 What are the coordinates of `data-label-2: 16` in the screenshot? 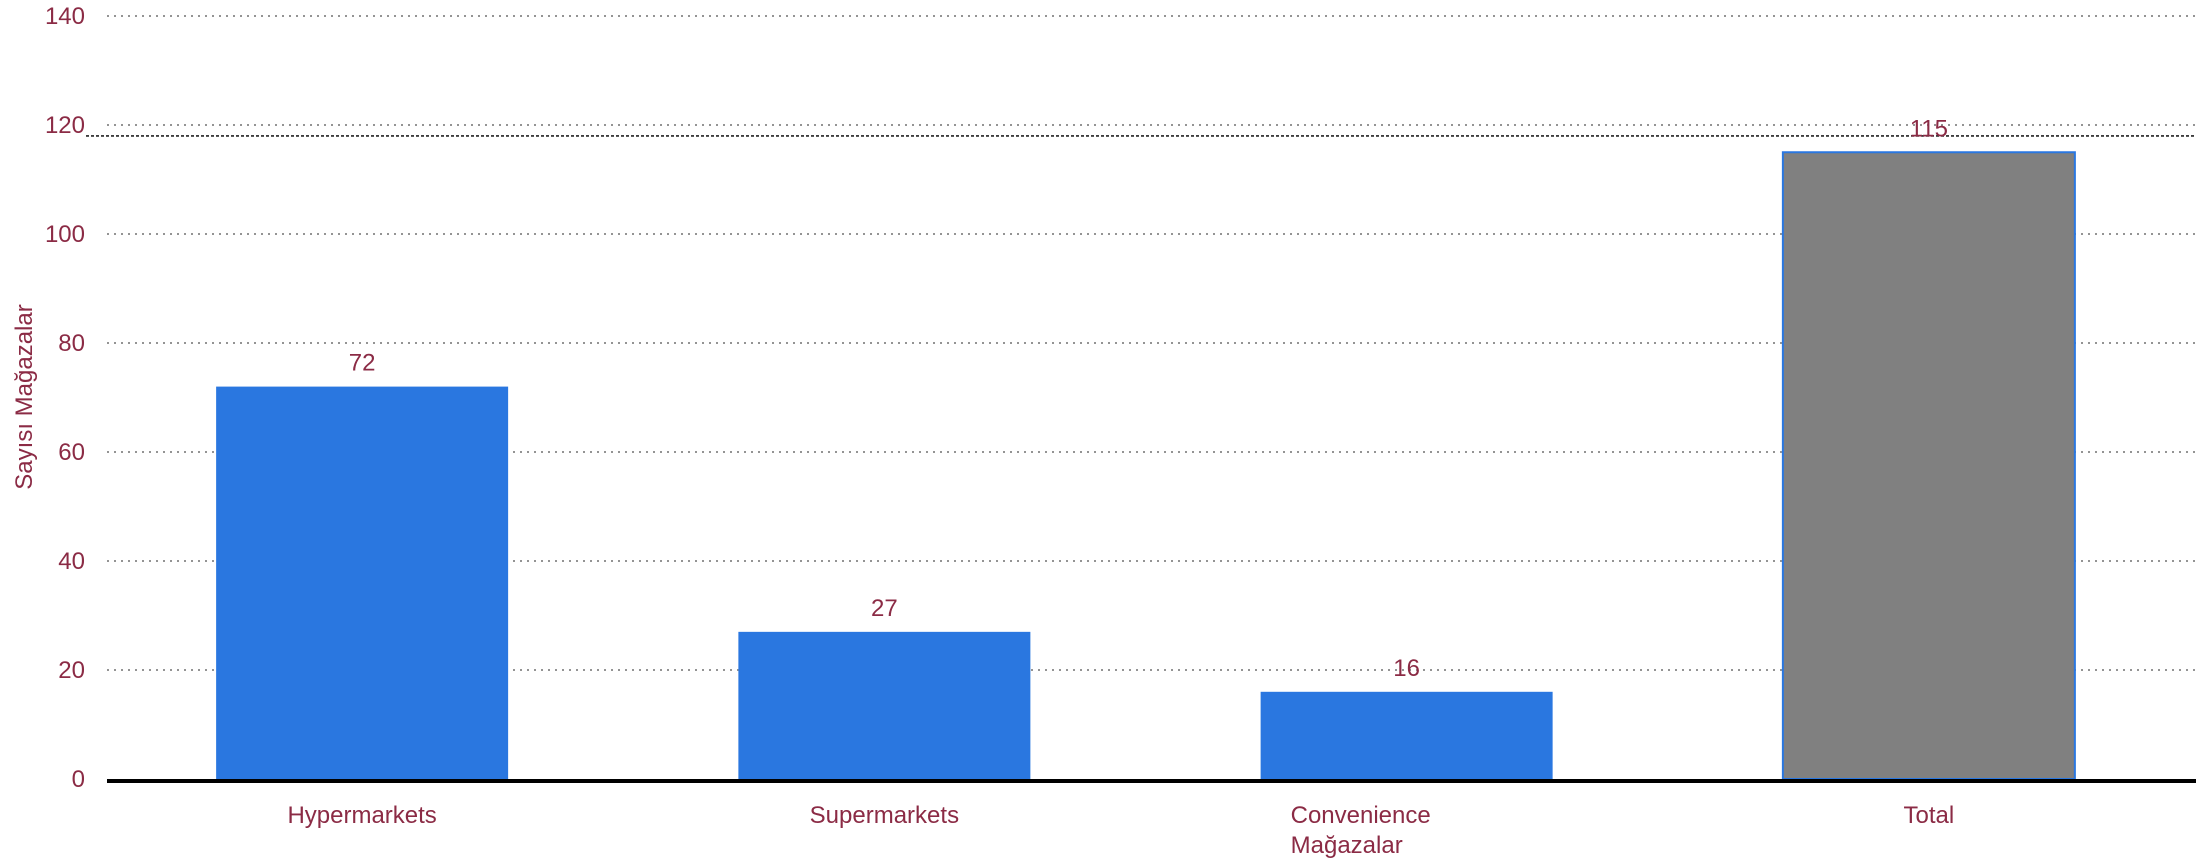 It's located at (1406, 668).